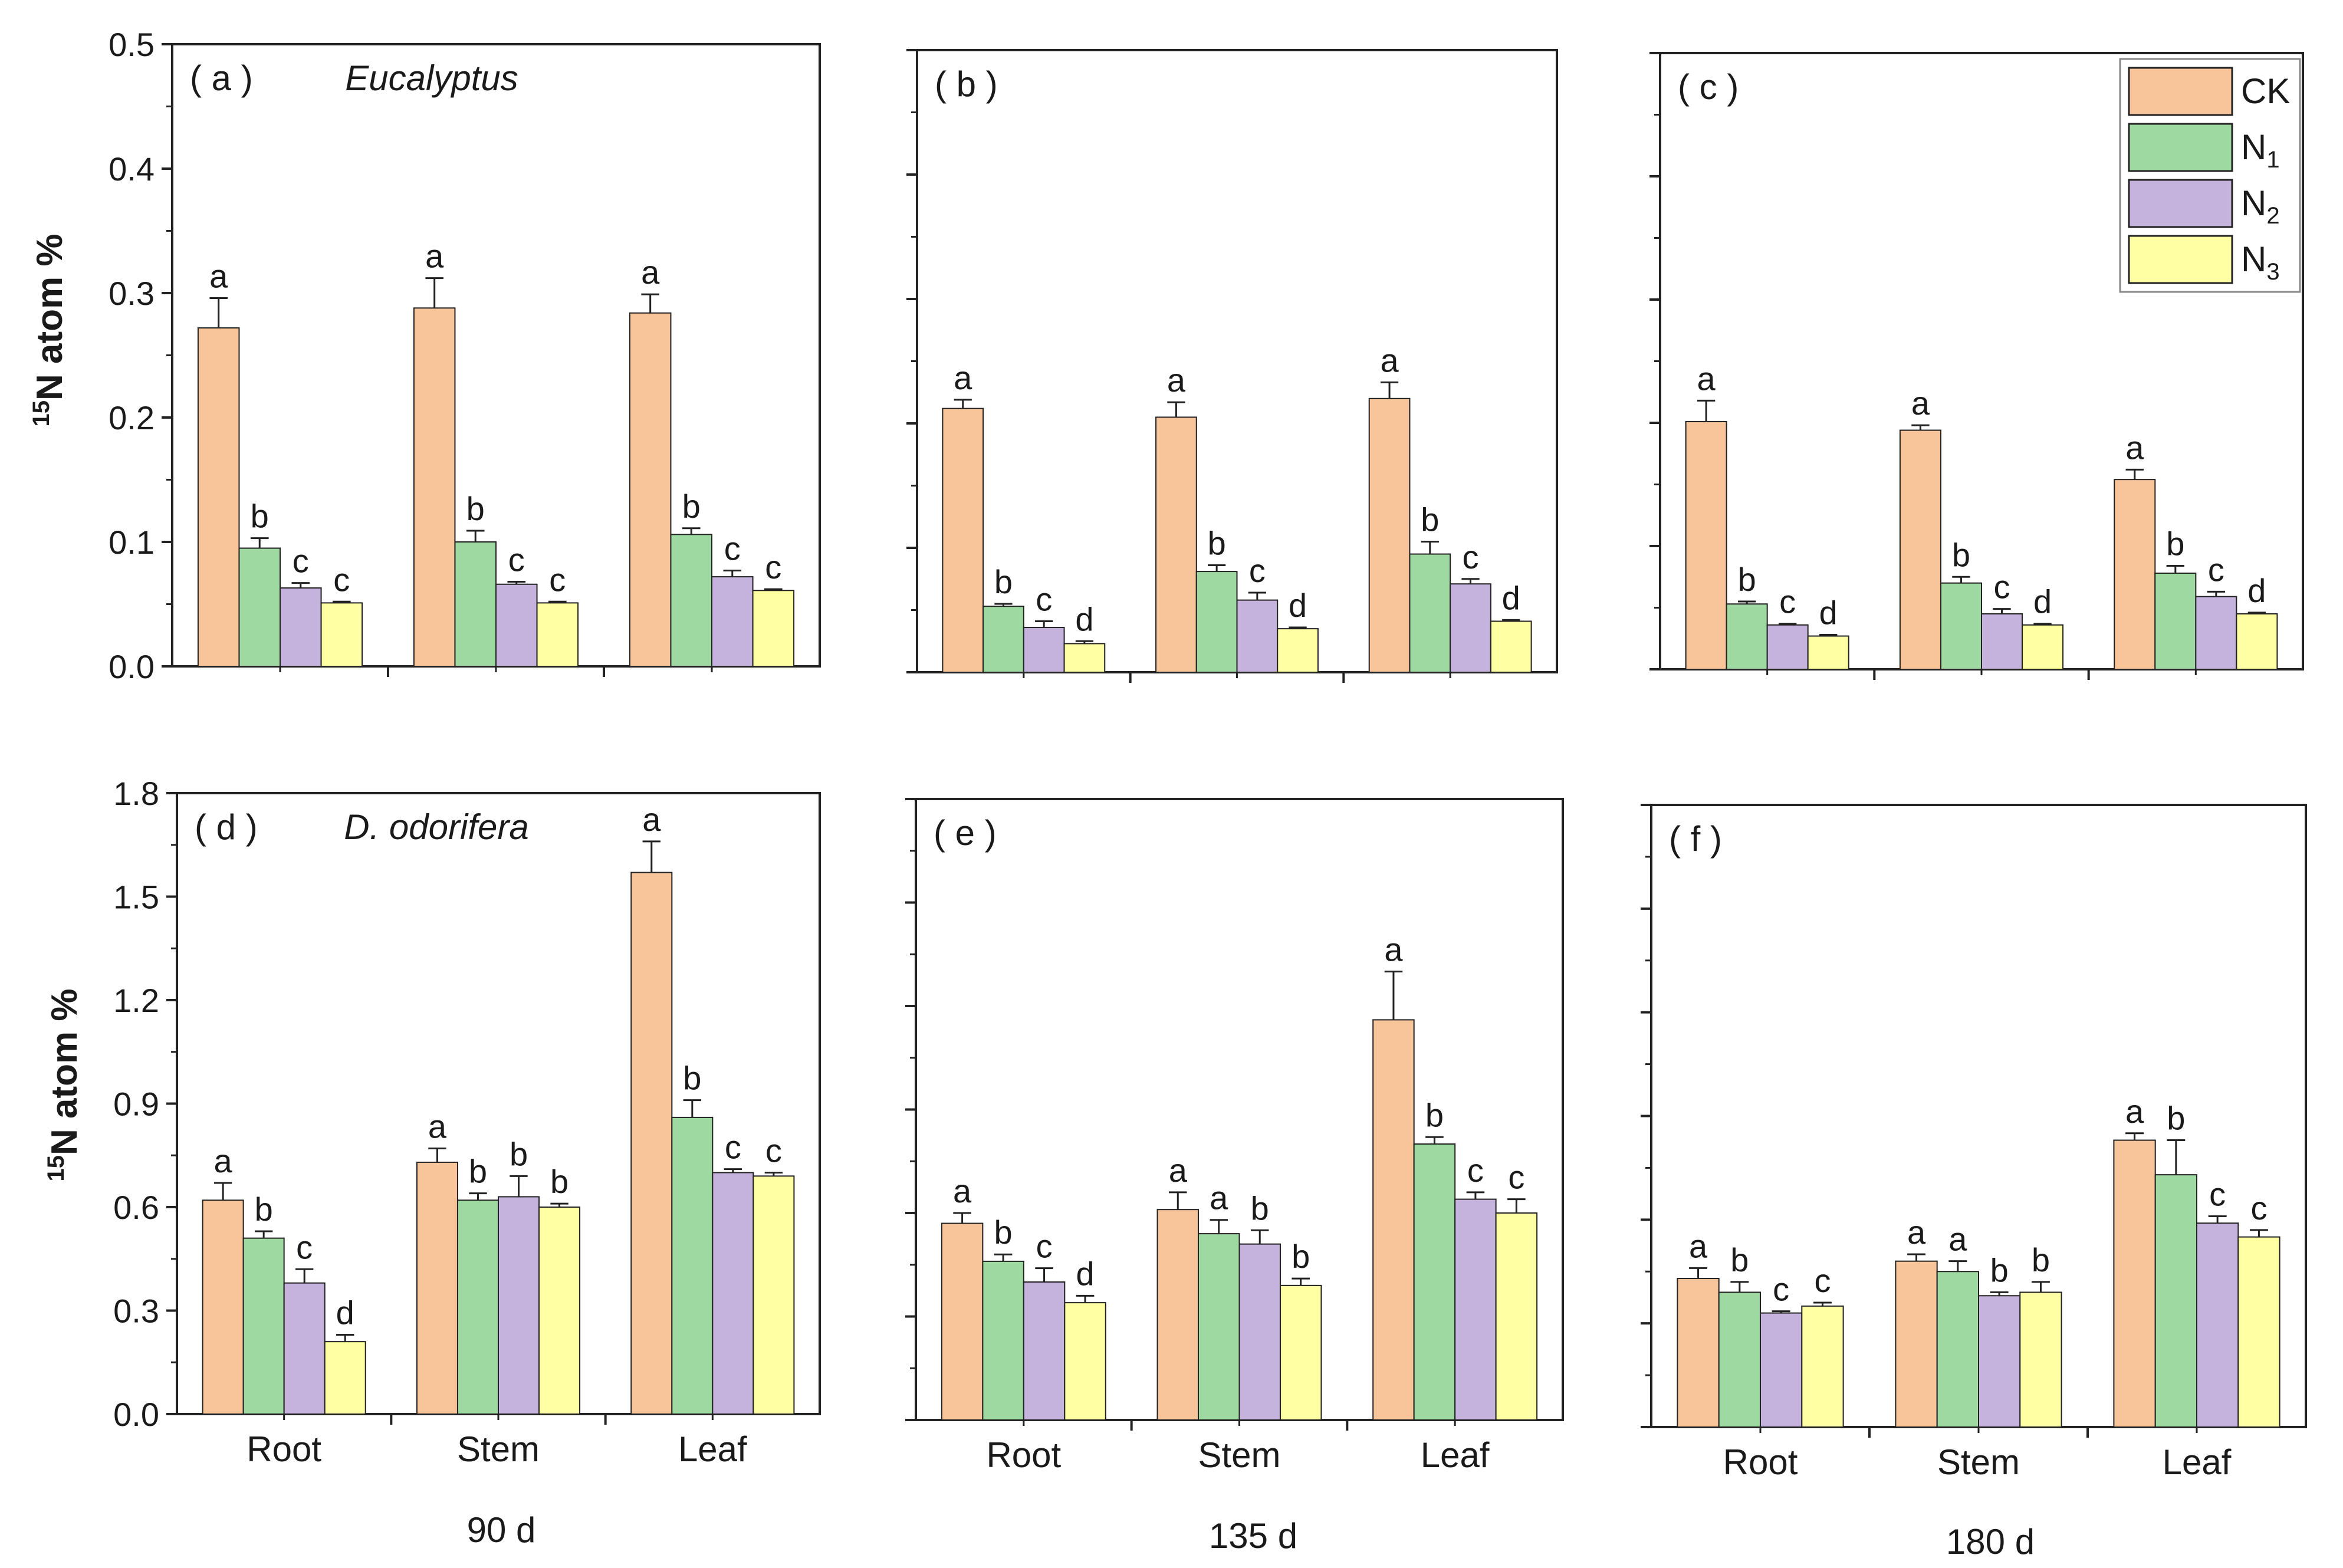 The width and height of the screenshot is (2343, 1568). Describe the element at coordinates (136, 897) in the screenshot. I see `y-tick-label: 1.5` at that location.